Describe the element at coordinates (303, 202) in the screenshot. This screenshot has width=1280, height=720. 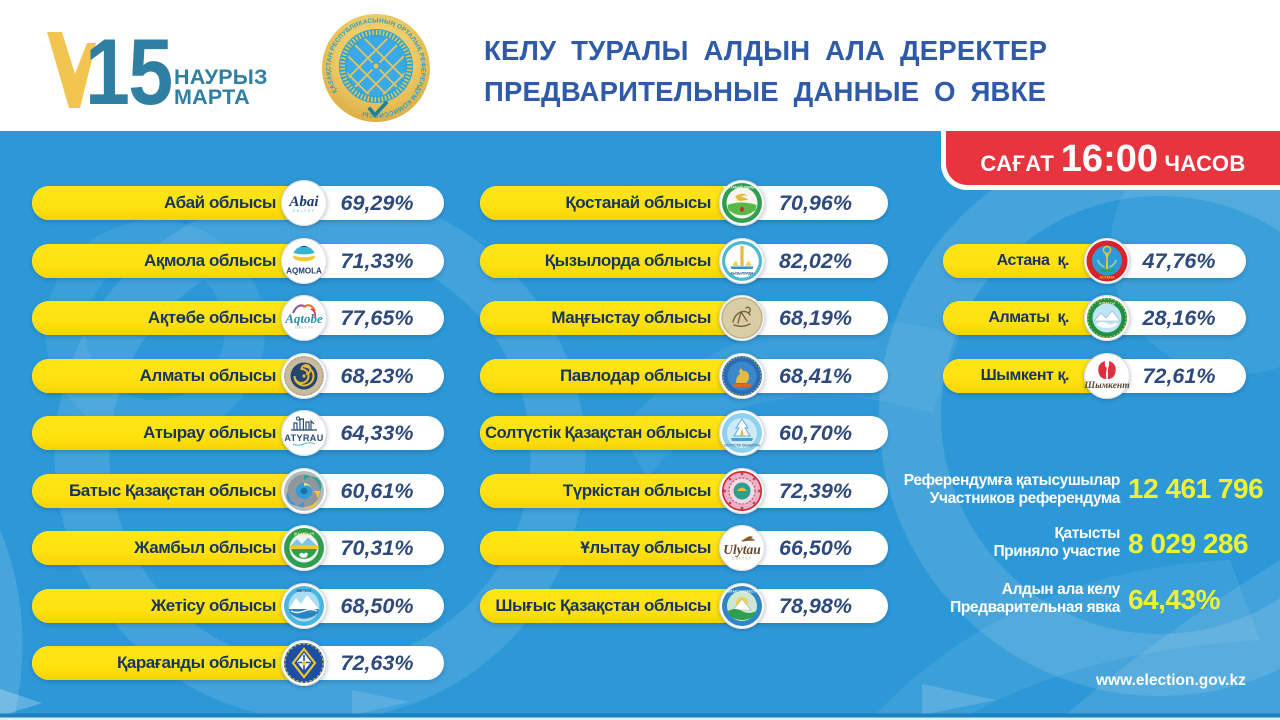
I see `svg-text: Abai` at that location.